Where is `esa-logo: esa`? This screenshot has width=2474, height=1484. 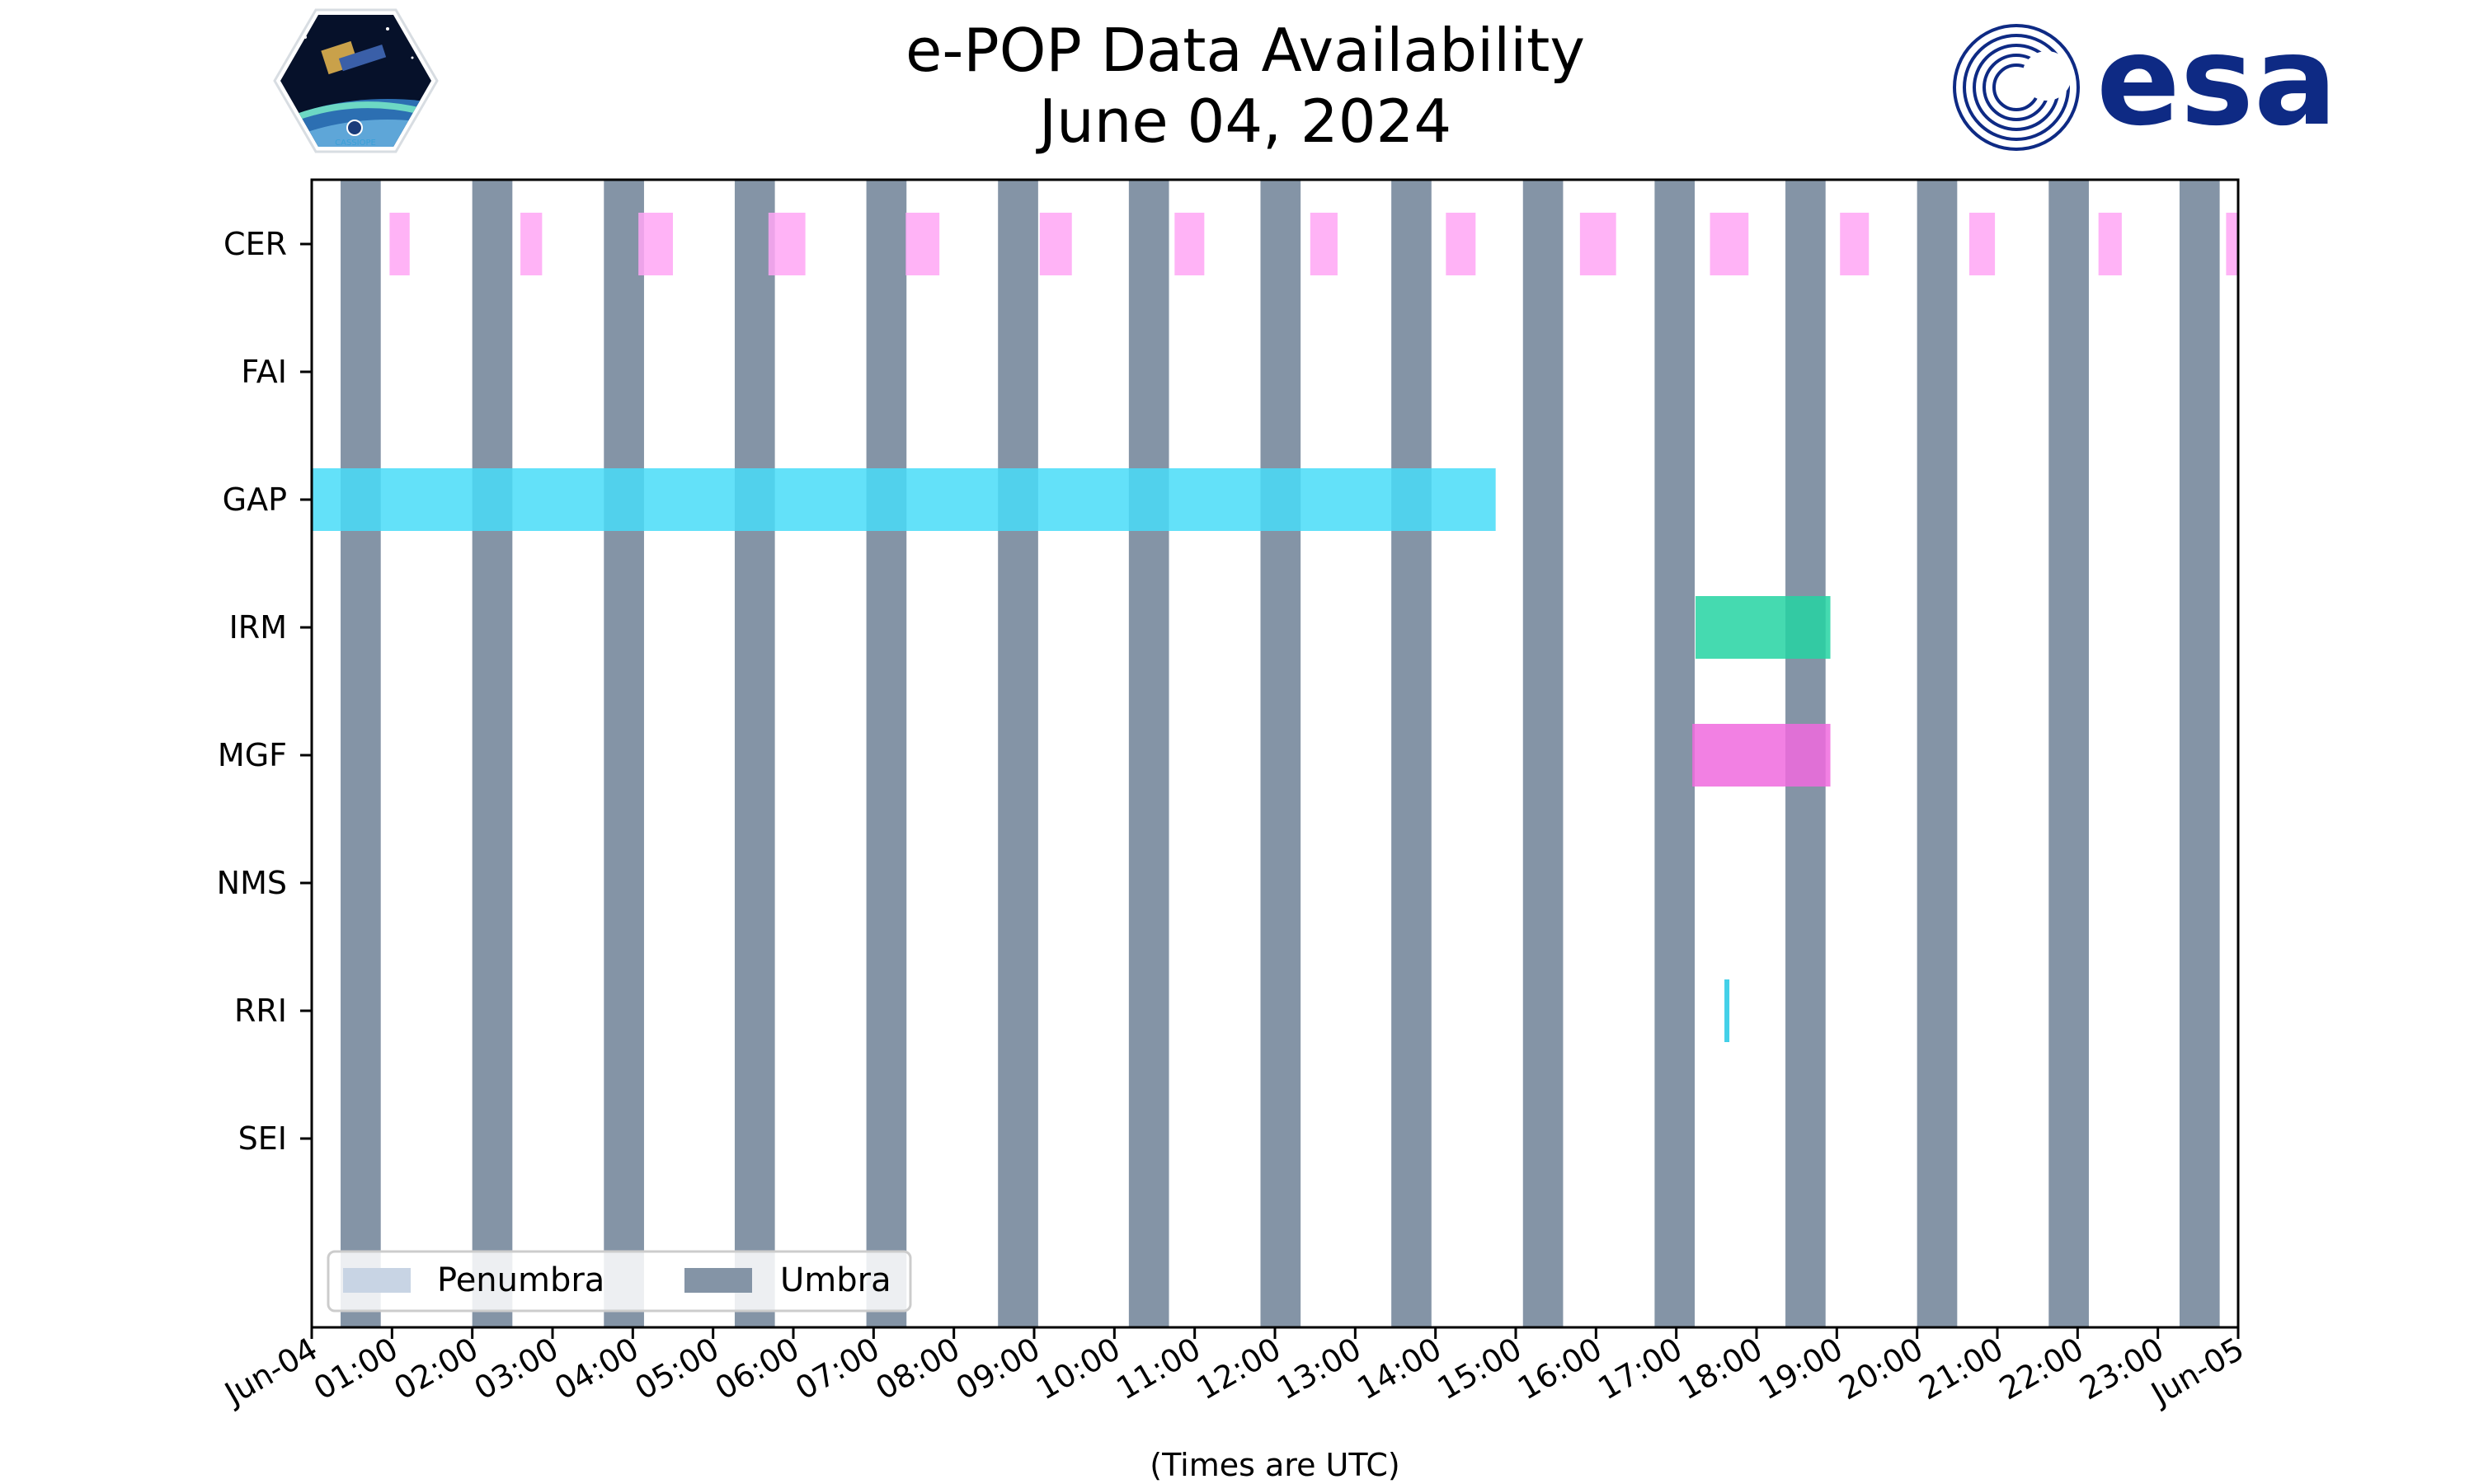
esa-logo: esa is located at coordinates (2145, 81).